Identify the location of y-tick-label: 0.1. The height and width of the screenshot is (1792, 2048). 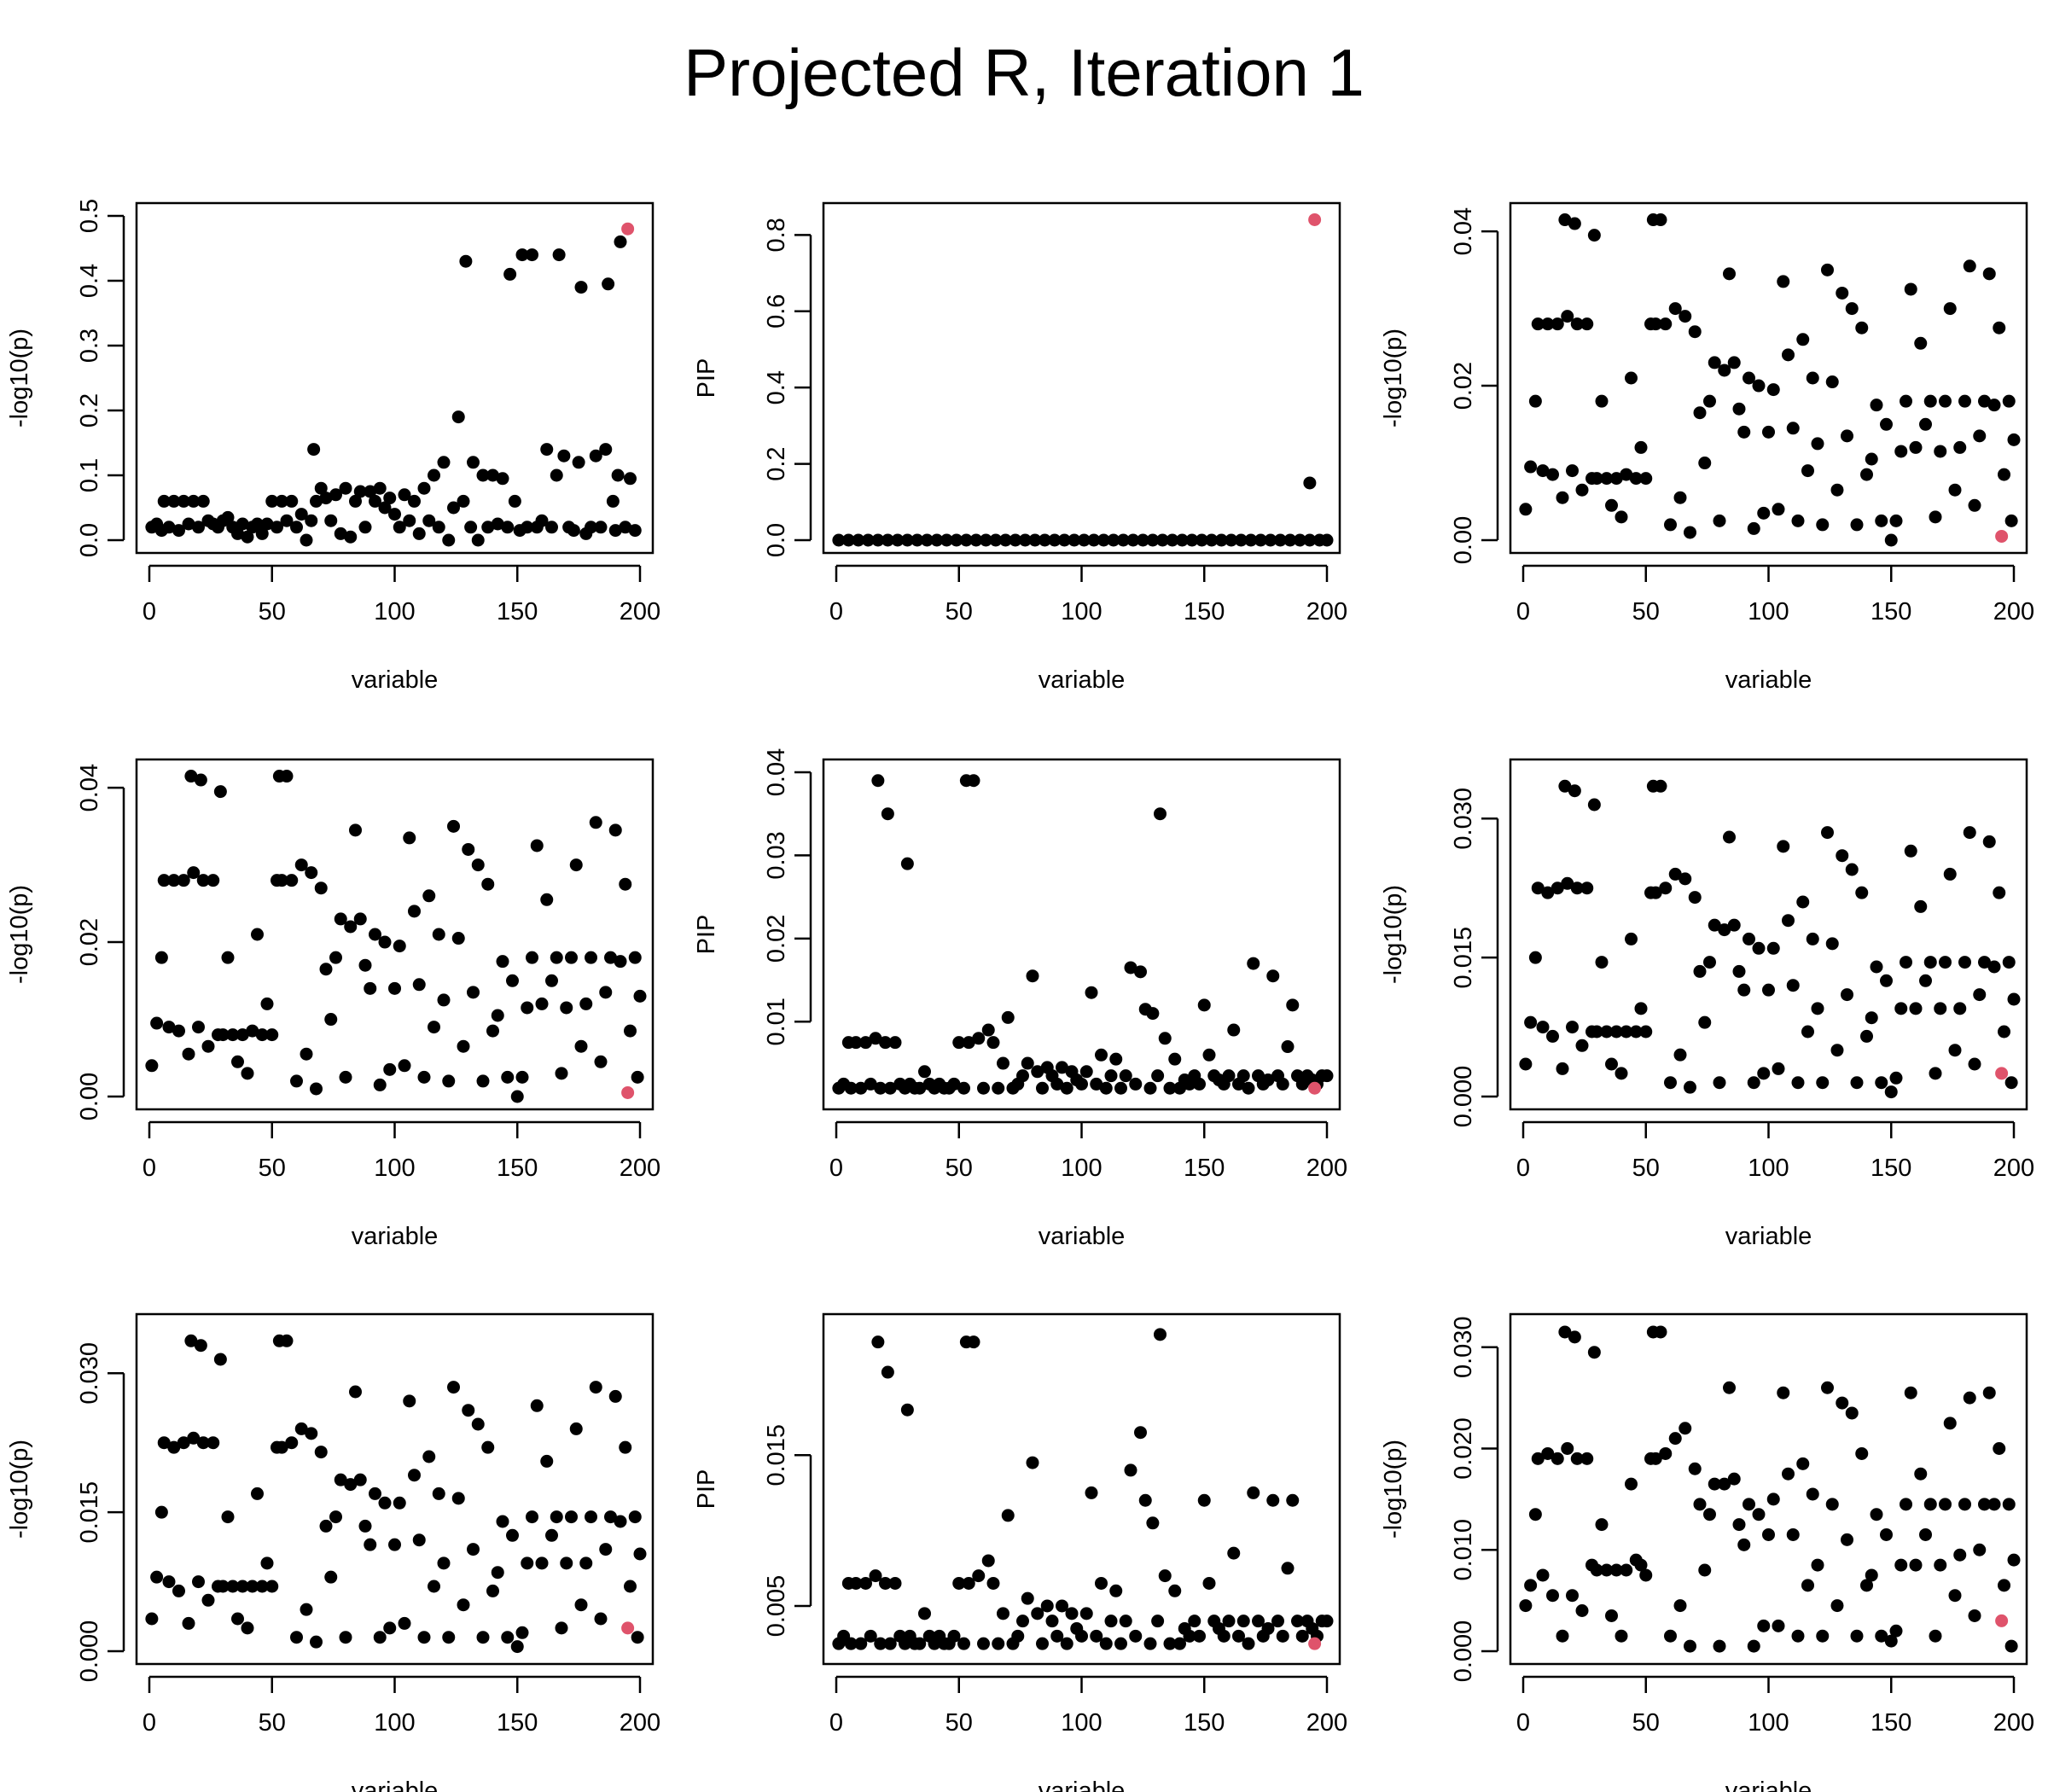
(89, 475).